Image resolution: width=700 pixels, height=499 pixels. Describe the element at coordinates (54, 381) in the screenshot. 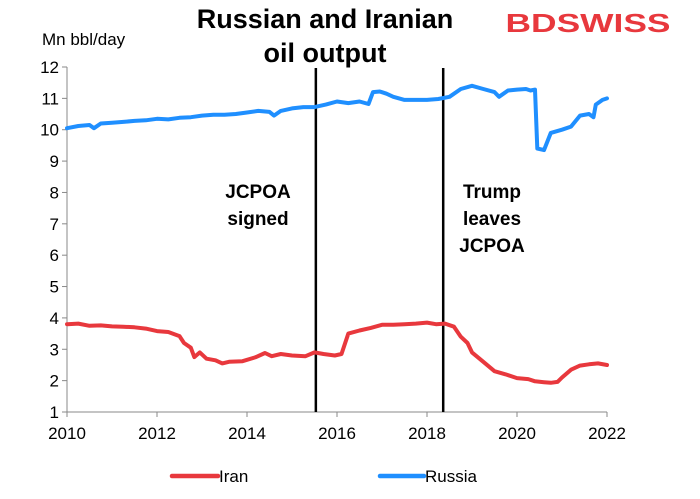

I see `y-tick-label: 2` at that location.